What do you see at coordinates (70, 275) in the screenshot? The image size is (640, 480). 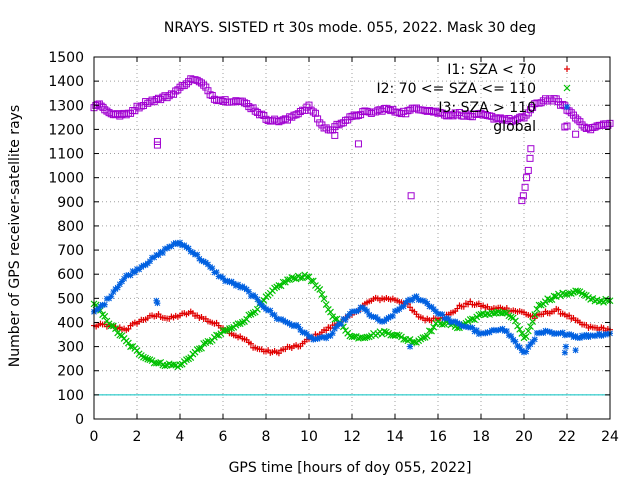 I see `y-tick-label: 600` at bounding box center [70, 275].